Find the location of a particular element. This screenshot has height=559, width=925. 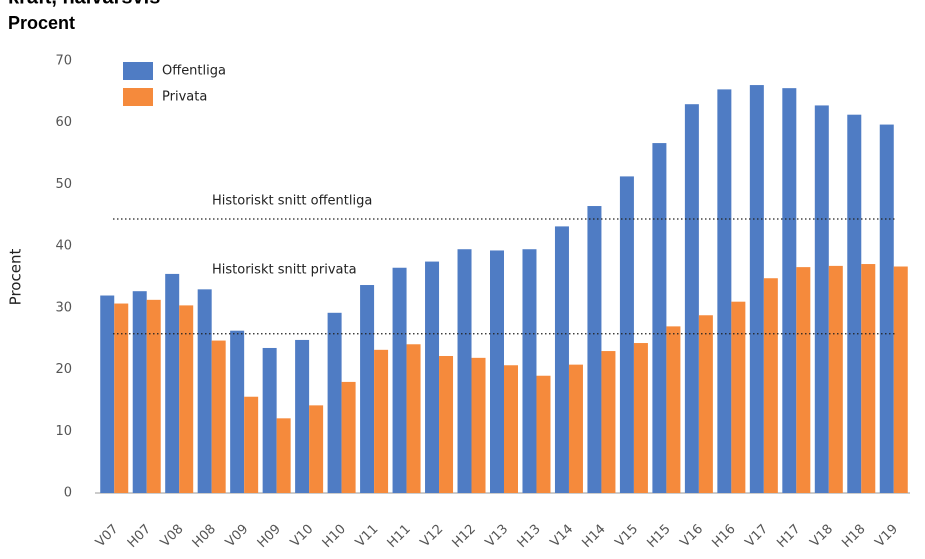

x-tick-label: V19 is located at coordinates (886, 536).